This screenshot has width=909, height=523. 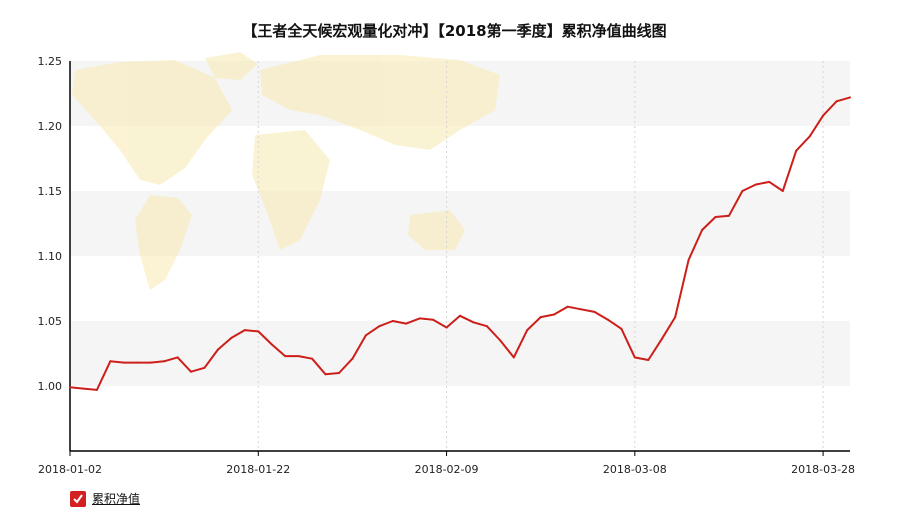 What do you see at coordinates (436, 230) in the screenshot?
I see `australia-shape` at bounding box center [436, 230].